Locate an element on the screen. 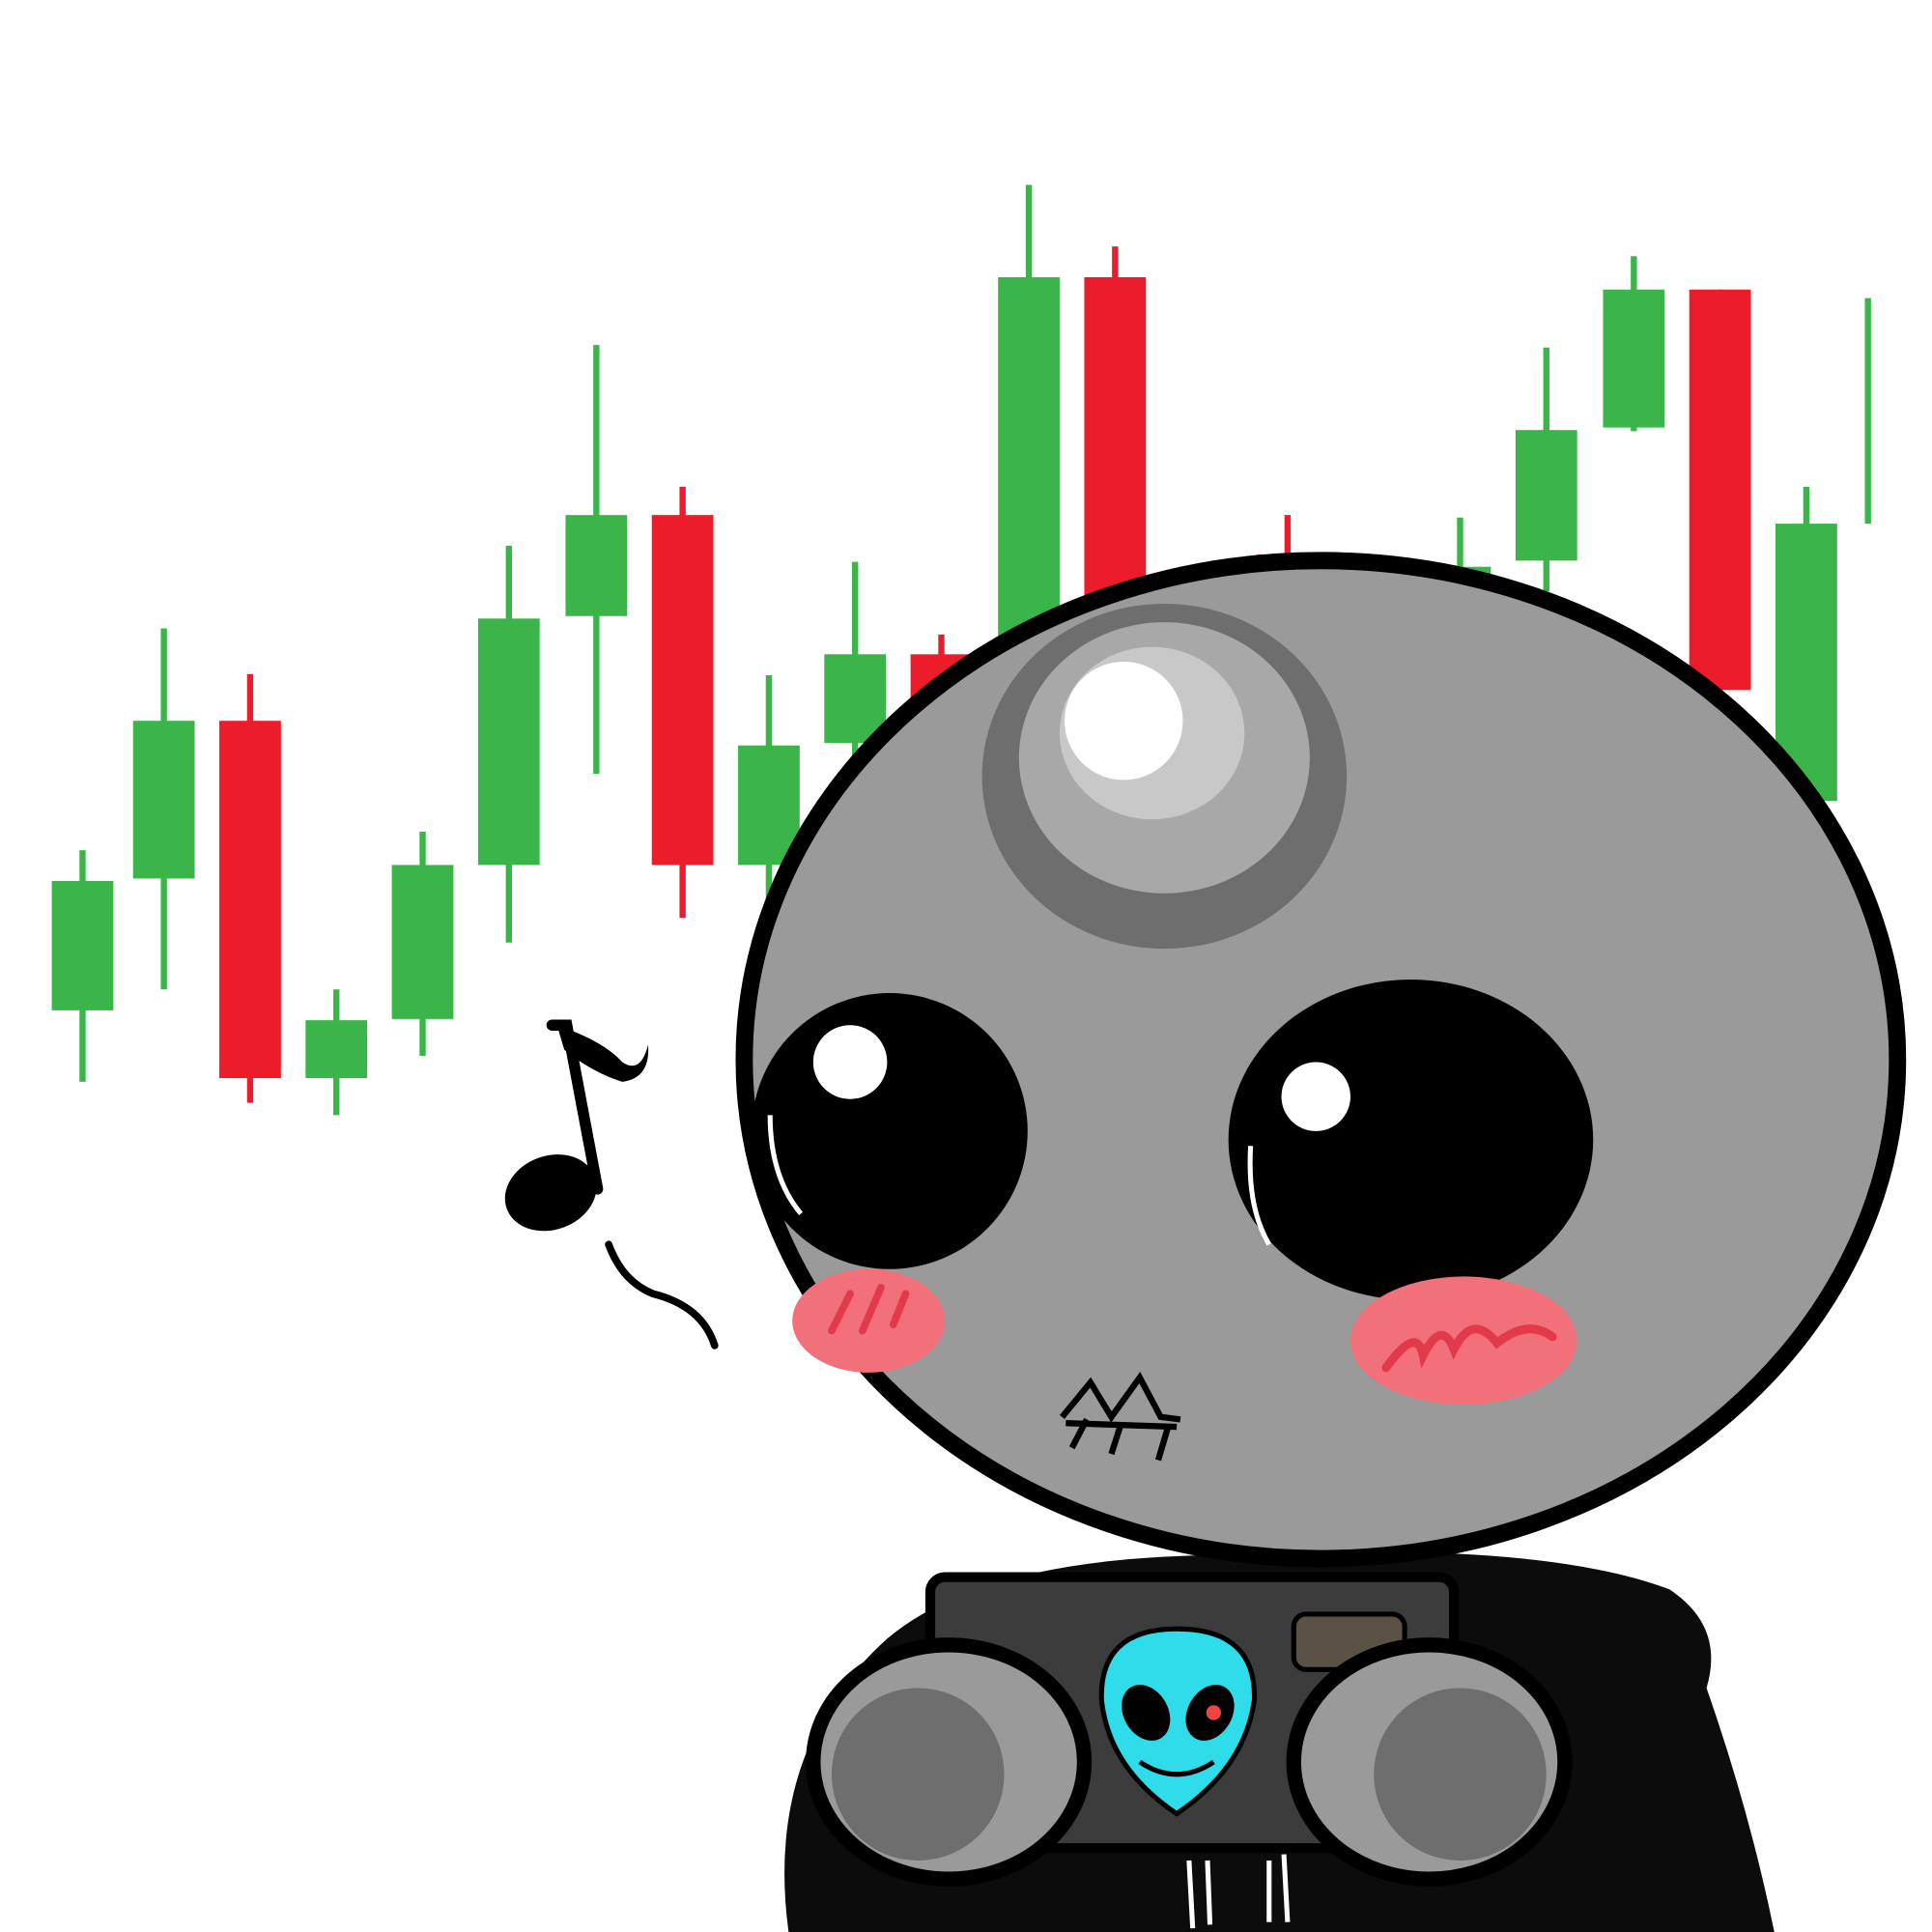  cheeks is located at coordinates (1184, 1337).